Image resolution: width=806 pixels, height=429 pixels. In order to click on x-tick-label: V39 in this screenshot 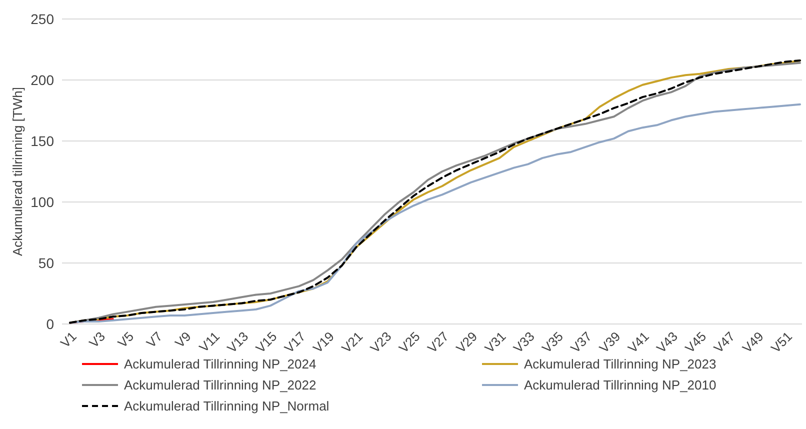, I will do `click(610, 342)`.